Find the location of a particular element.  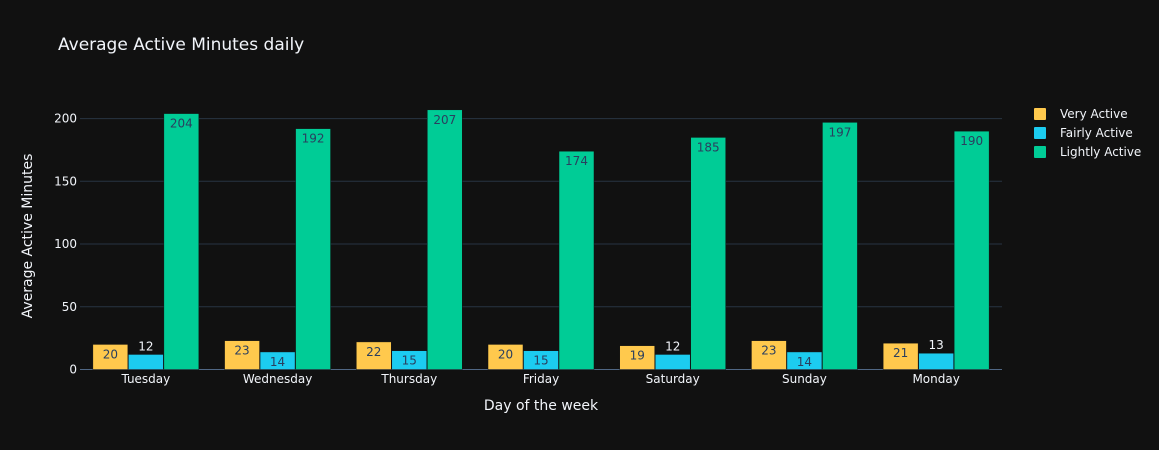

legend-label: Lightly Active is located at coordinates (1100, 152).